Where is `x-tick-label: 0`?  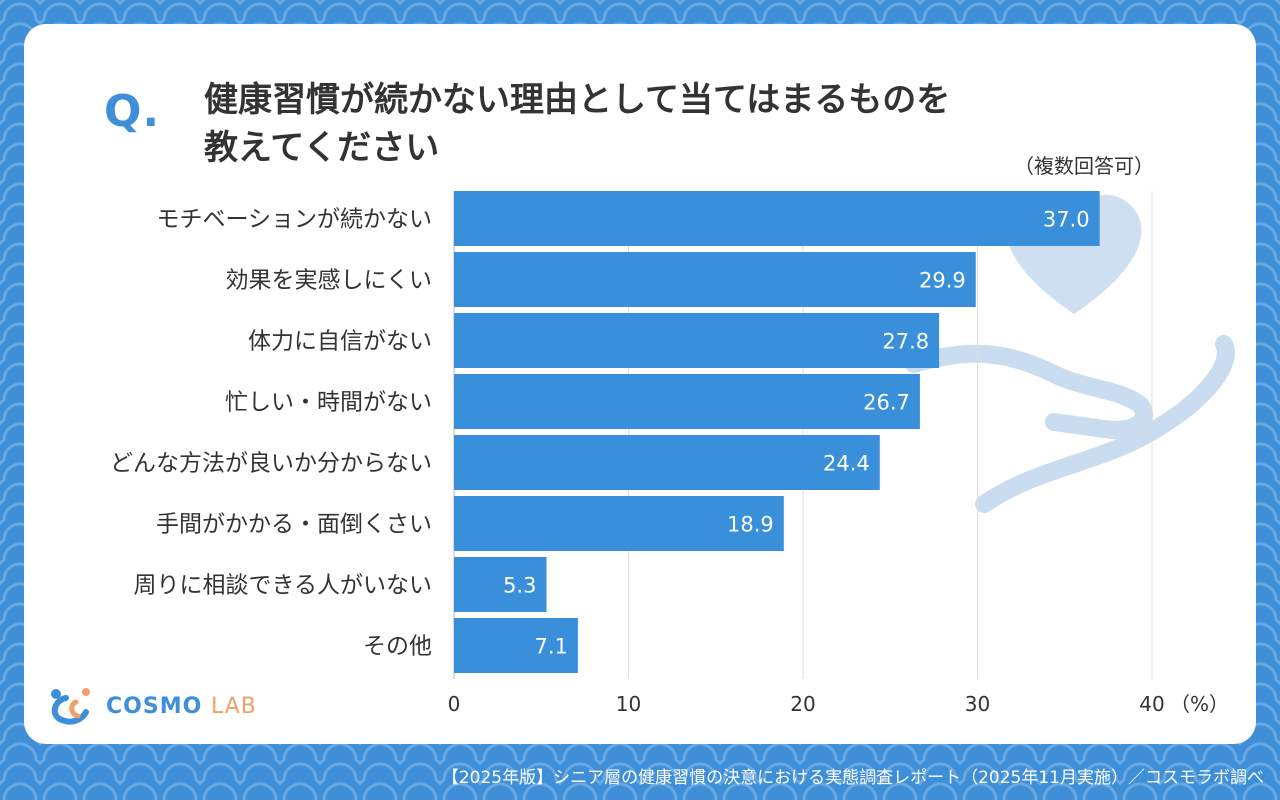
x-tick-label: 0 is located at coordinates (454, 704).